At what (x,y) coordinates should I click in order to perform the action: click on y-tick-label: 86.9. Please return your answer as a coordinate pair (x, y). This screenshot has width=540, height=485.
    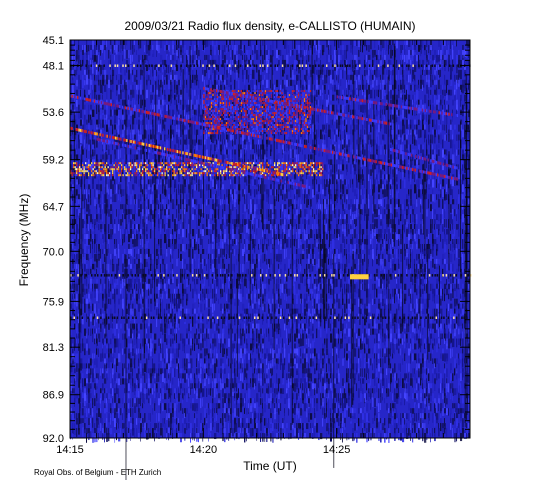
    Looking at the image, I should click on (53, 396).